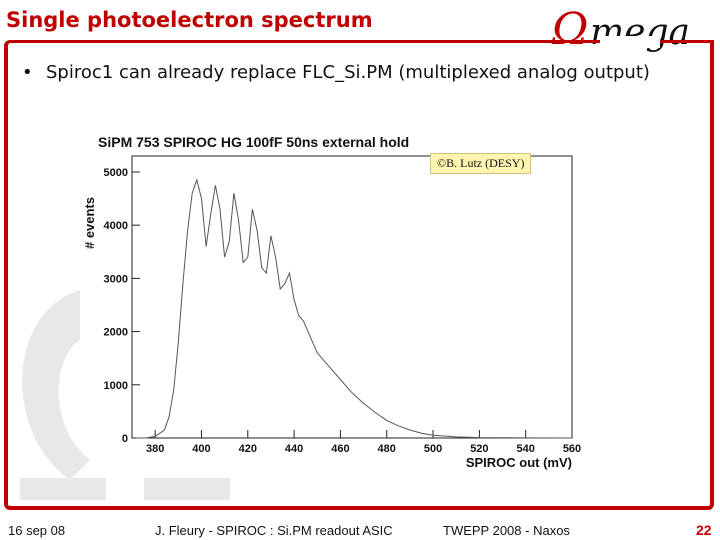 This screenshot has width=720, height=540. I want to click on x-tick-label: 520, so click(479, 449).